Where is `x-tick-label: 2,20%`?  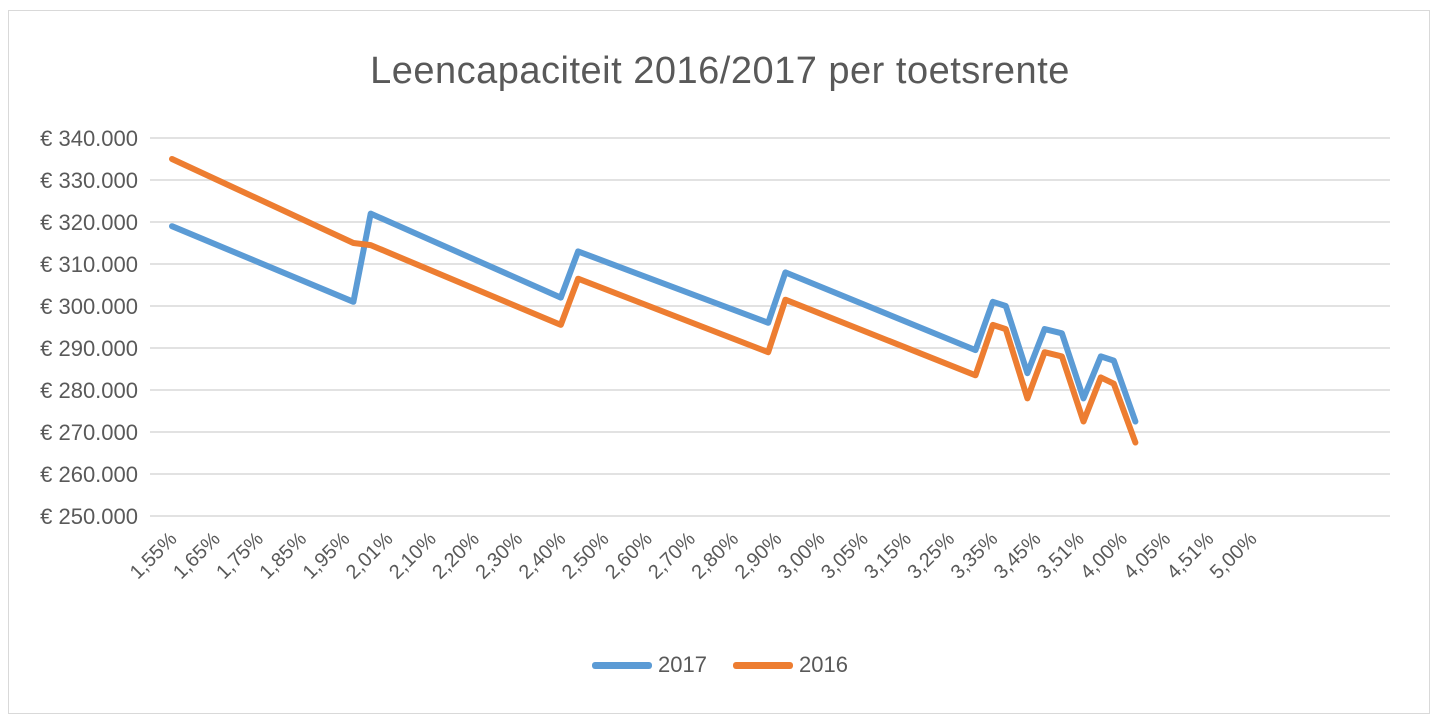 x-tick-label: 2,20% is located at coordinates (456, 556).